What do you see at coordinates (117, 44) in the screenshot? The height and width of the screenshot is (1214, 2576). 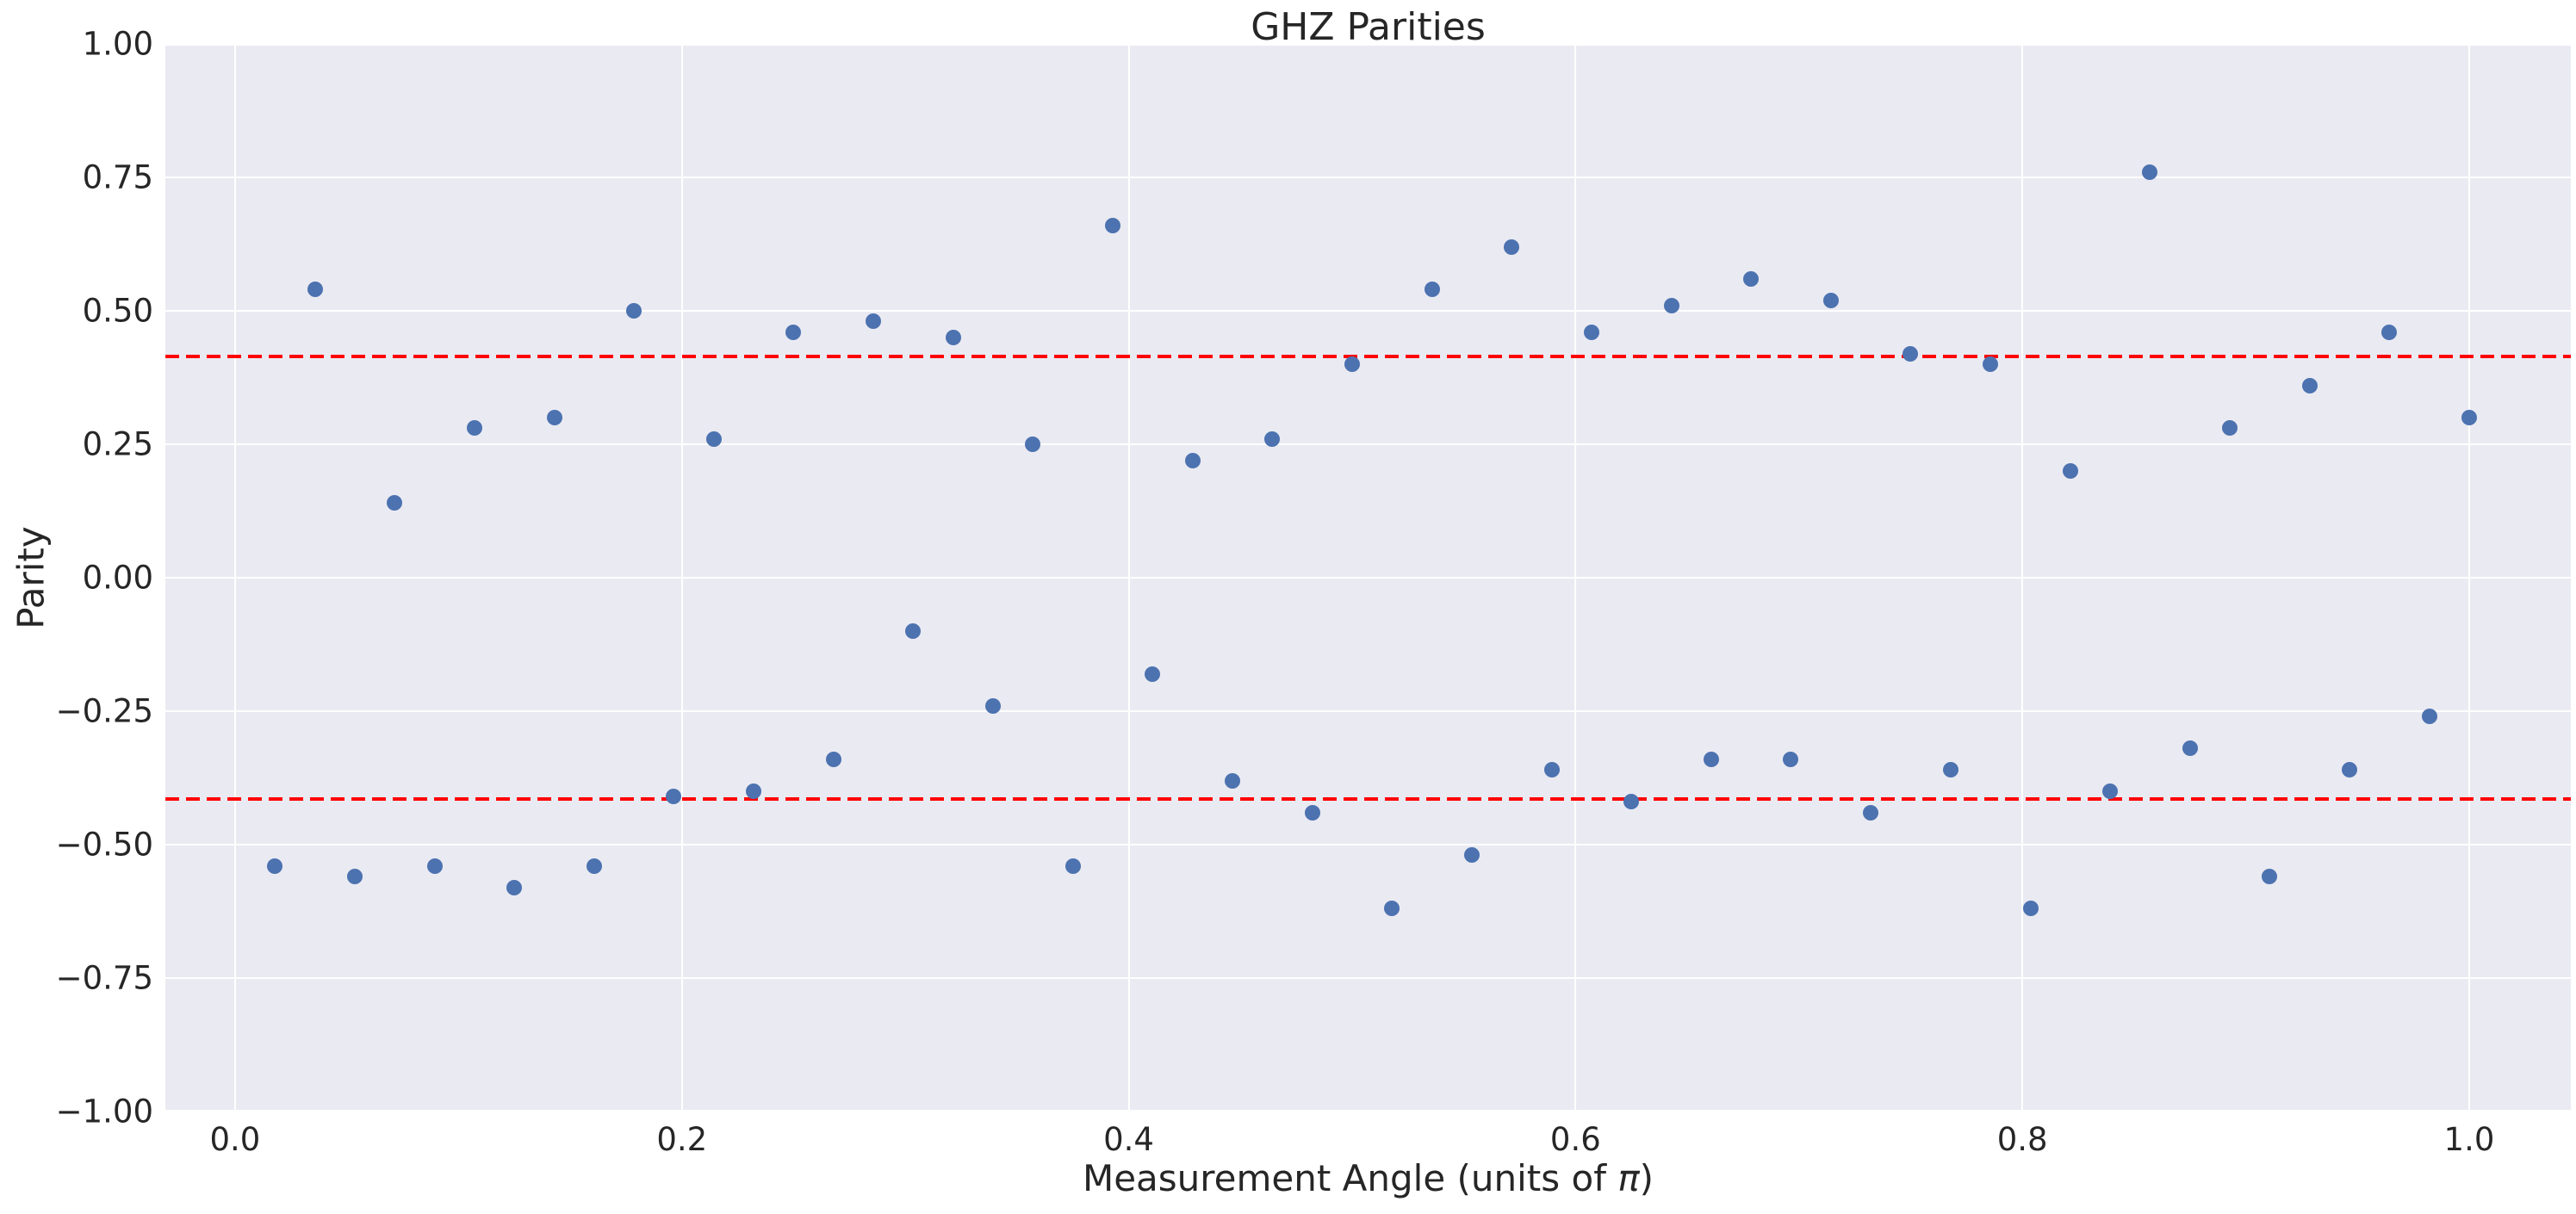 I see `y-tick-label: 1.00` at bounding box center [117, 44].